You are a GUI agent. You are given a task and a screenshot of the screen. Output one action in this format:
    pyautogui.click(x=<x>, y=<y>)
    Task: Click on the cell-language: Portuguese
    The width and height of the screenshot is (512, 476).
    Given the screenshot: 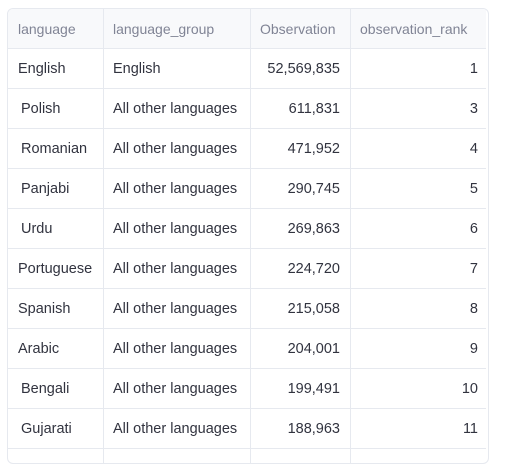 What is the action you would take?
    pyautogui.click(x=56, y=268)
    